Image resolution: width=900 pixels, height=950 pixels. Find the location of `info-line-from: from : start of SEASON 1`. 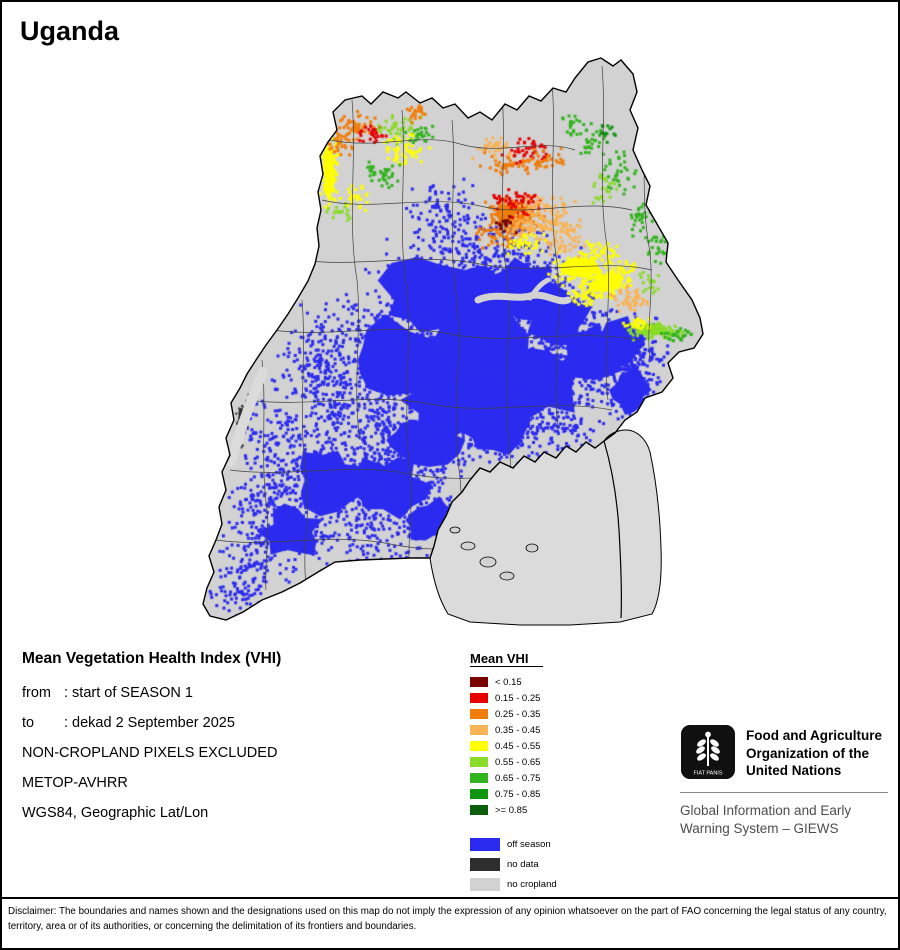

info-line-from: from : start of SEASON 1 is located at coordinates (237, 693).